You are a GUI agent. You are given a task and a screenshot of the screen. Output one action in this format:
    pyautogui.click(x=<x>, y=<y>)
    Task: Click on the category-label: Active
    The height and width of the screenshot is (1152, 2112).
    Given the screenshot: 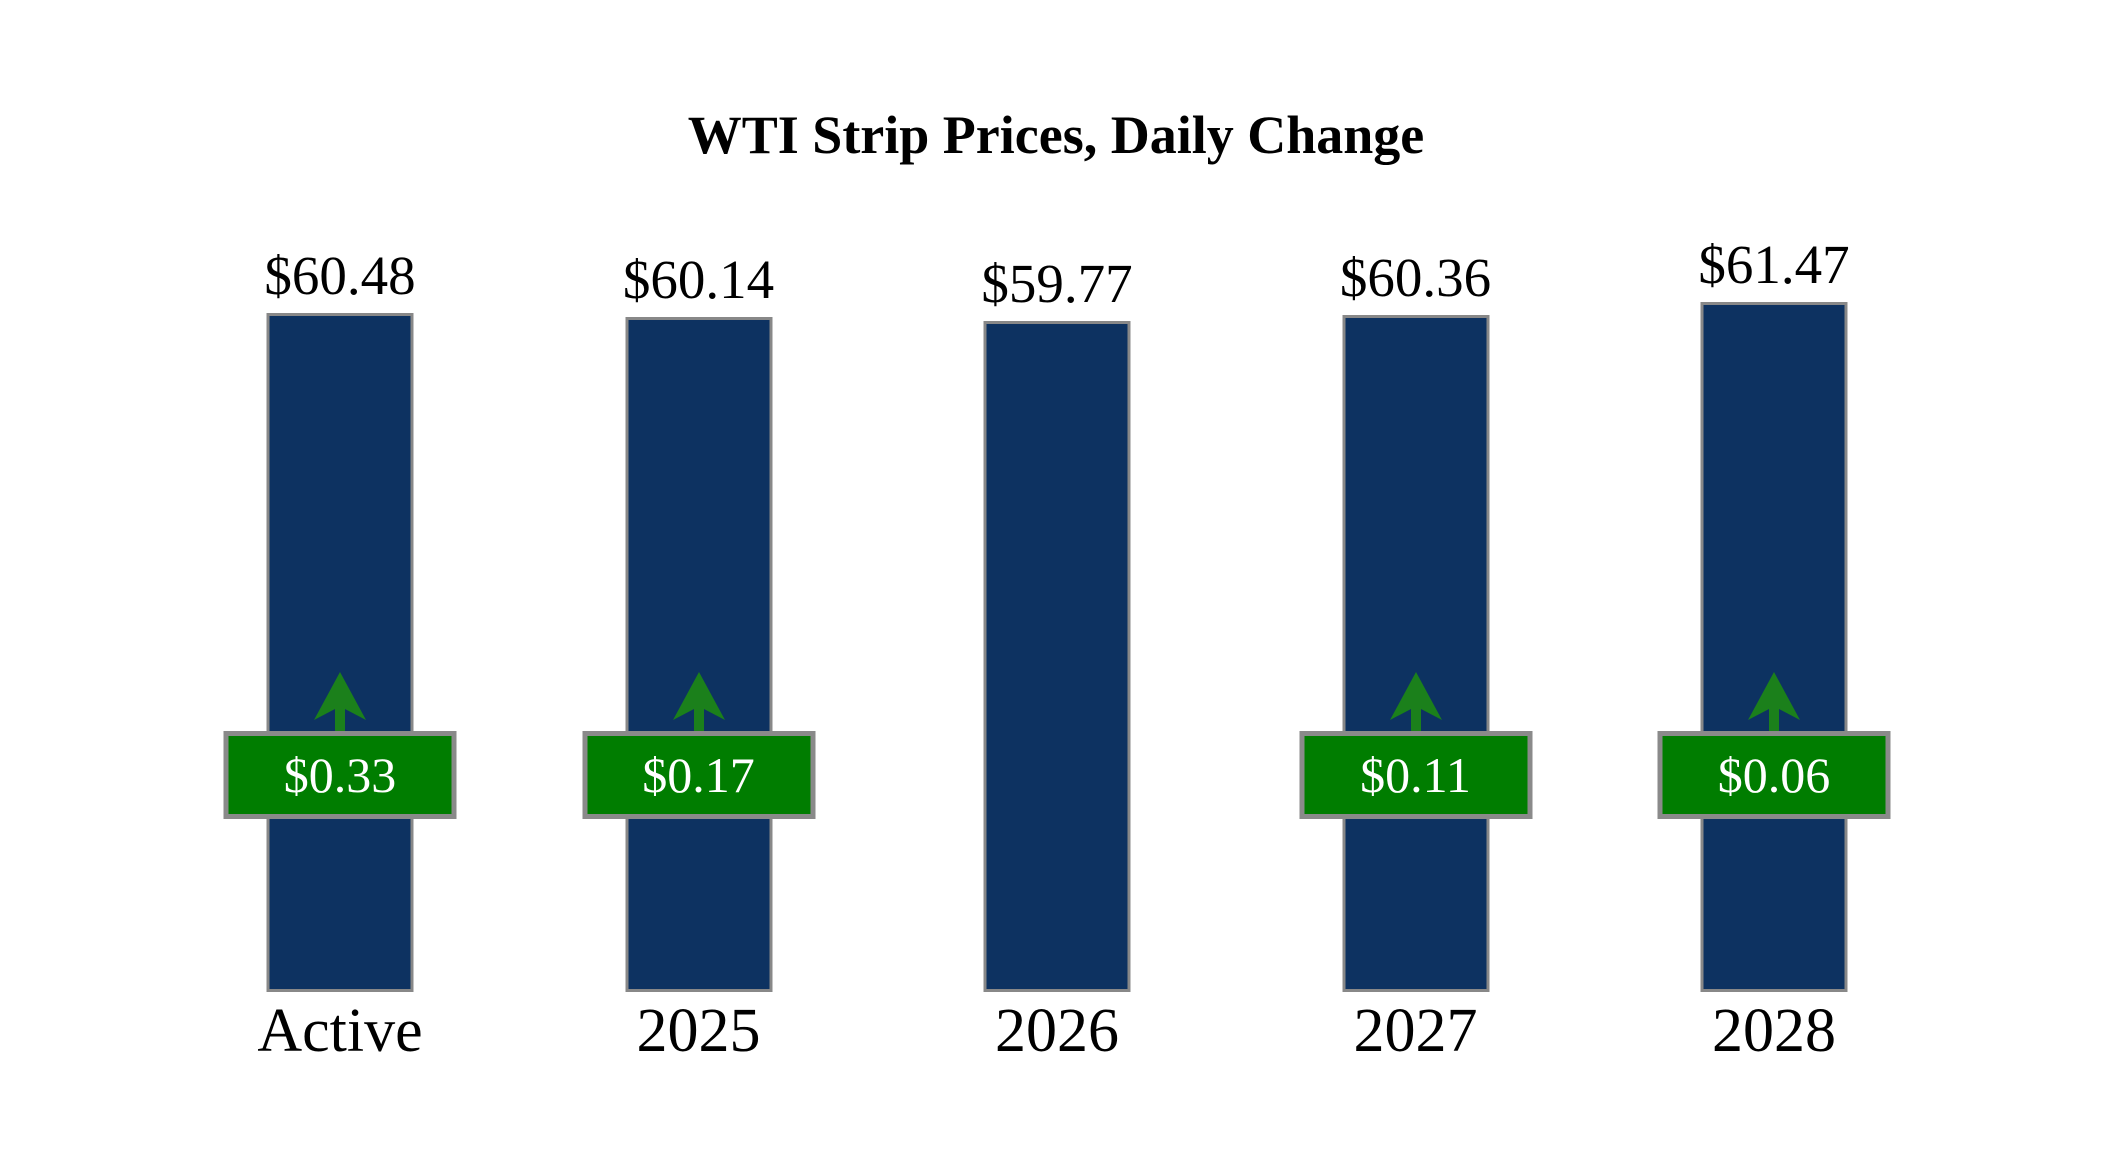 What is the action you would take?
    pyautogui.click(x=340, y=1031)
    